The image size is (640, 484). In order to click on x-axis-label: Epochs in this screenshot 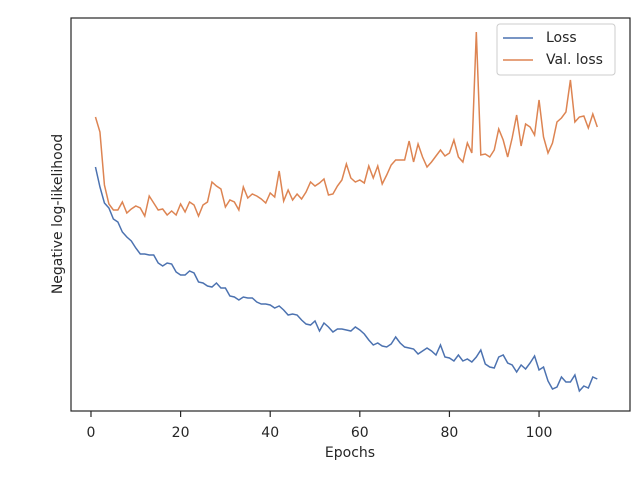, I will do `click(350, 453)`.